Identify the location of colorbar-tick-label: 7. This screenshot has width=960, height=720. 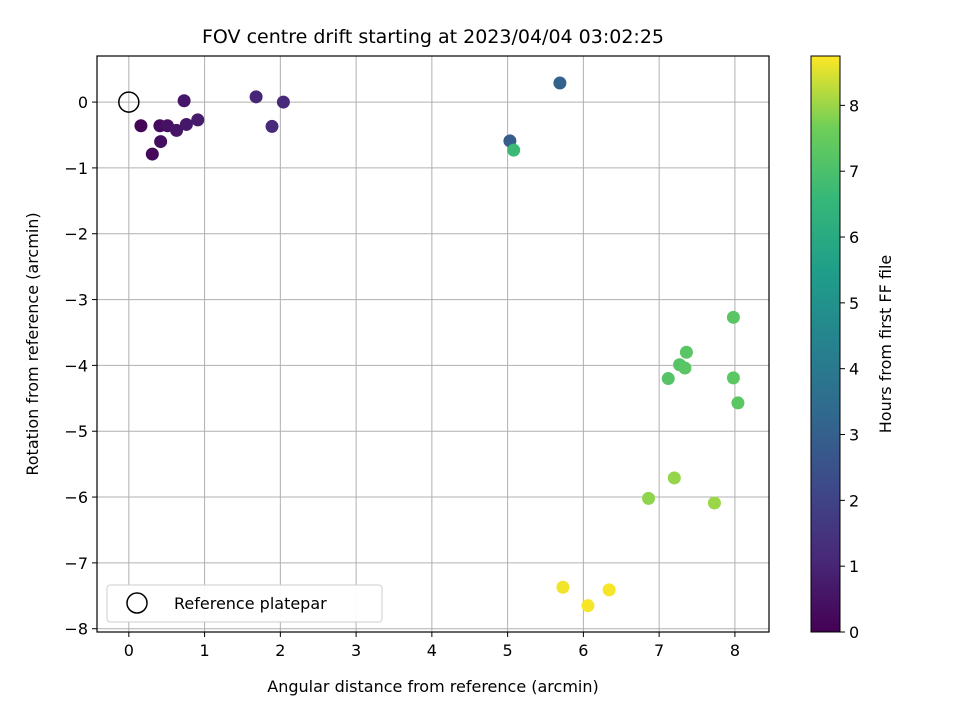
(854, 171).